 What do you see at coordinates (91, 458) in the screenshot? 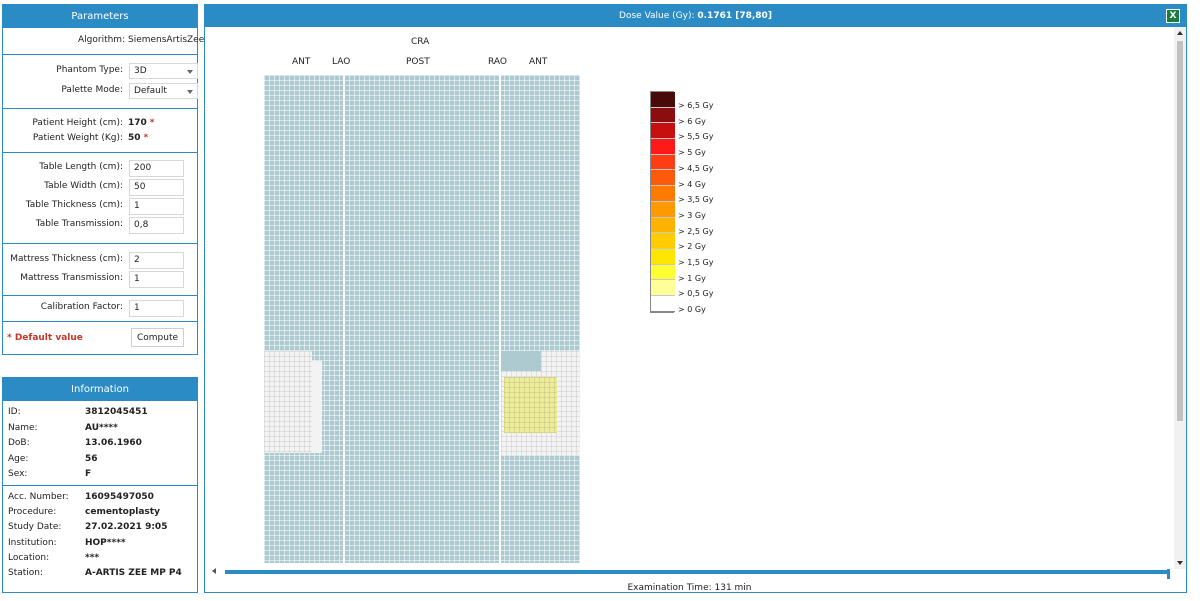
I see `patient-value: 56` at bounding box center [91, 458].